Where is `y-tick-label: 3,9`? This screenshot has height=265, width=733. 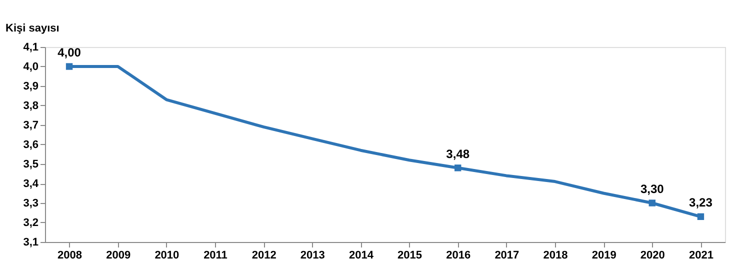 y-tick-label: 3,9 is located at coordinates (30, 86).